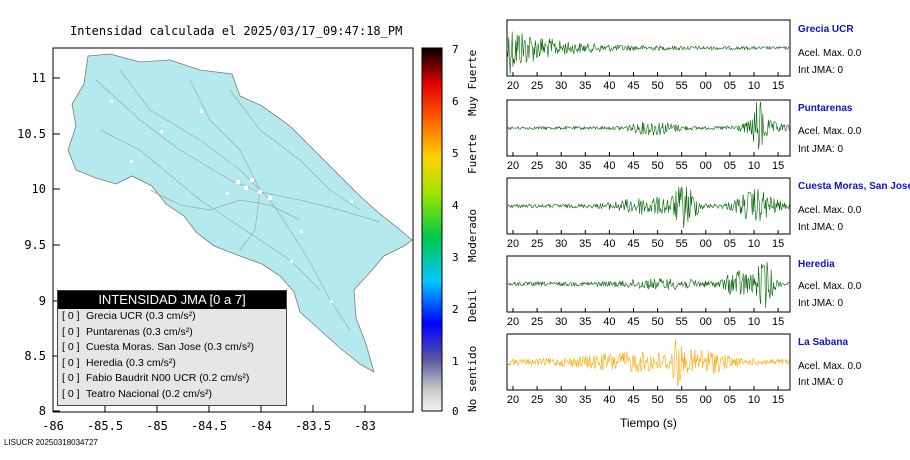 Image resolution: width=910 pixels, height=460 pixels. Describe the element at coordinates (35, 356) in the screenshot. I see `map-ytick: 8.5` at that location.